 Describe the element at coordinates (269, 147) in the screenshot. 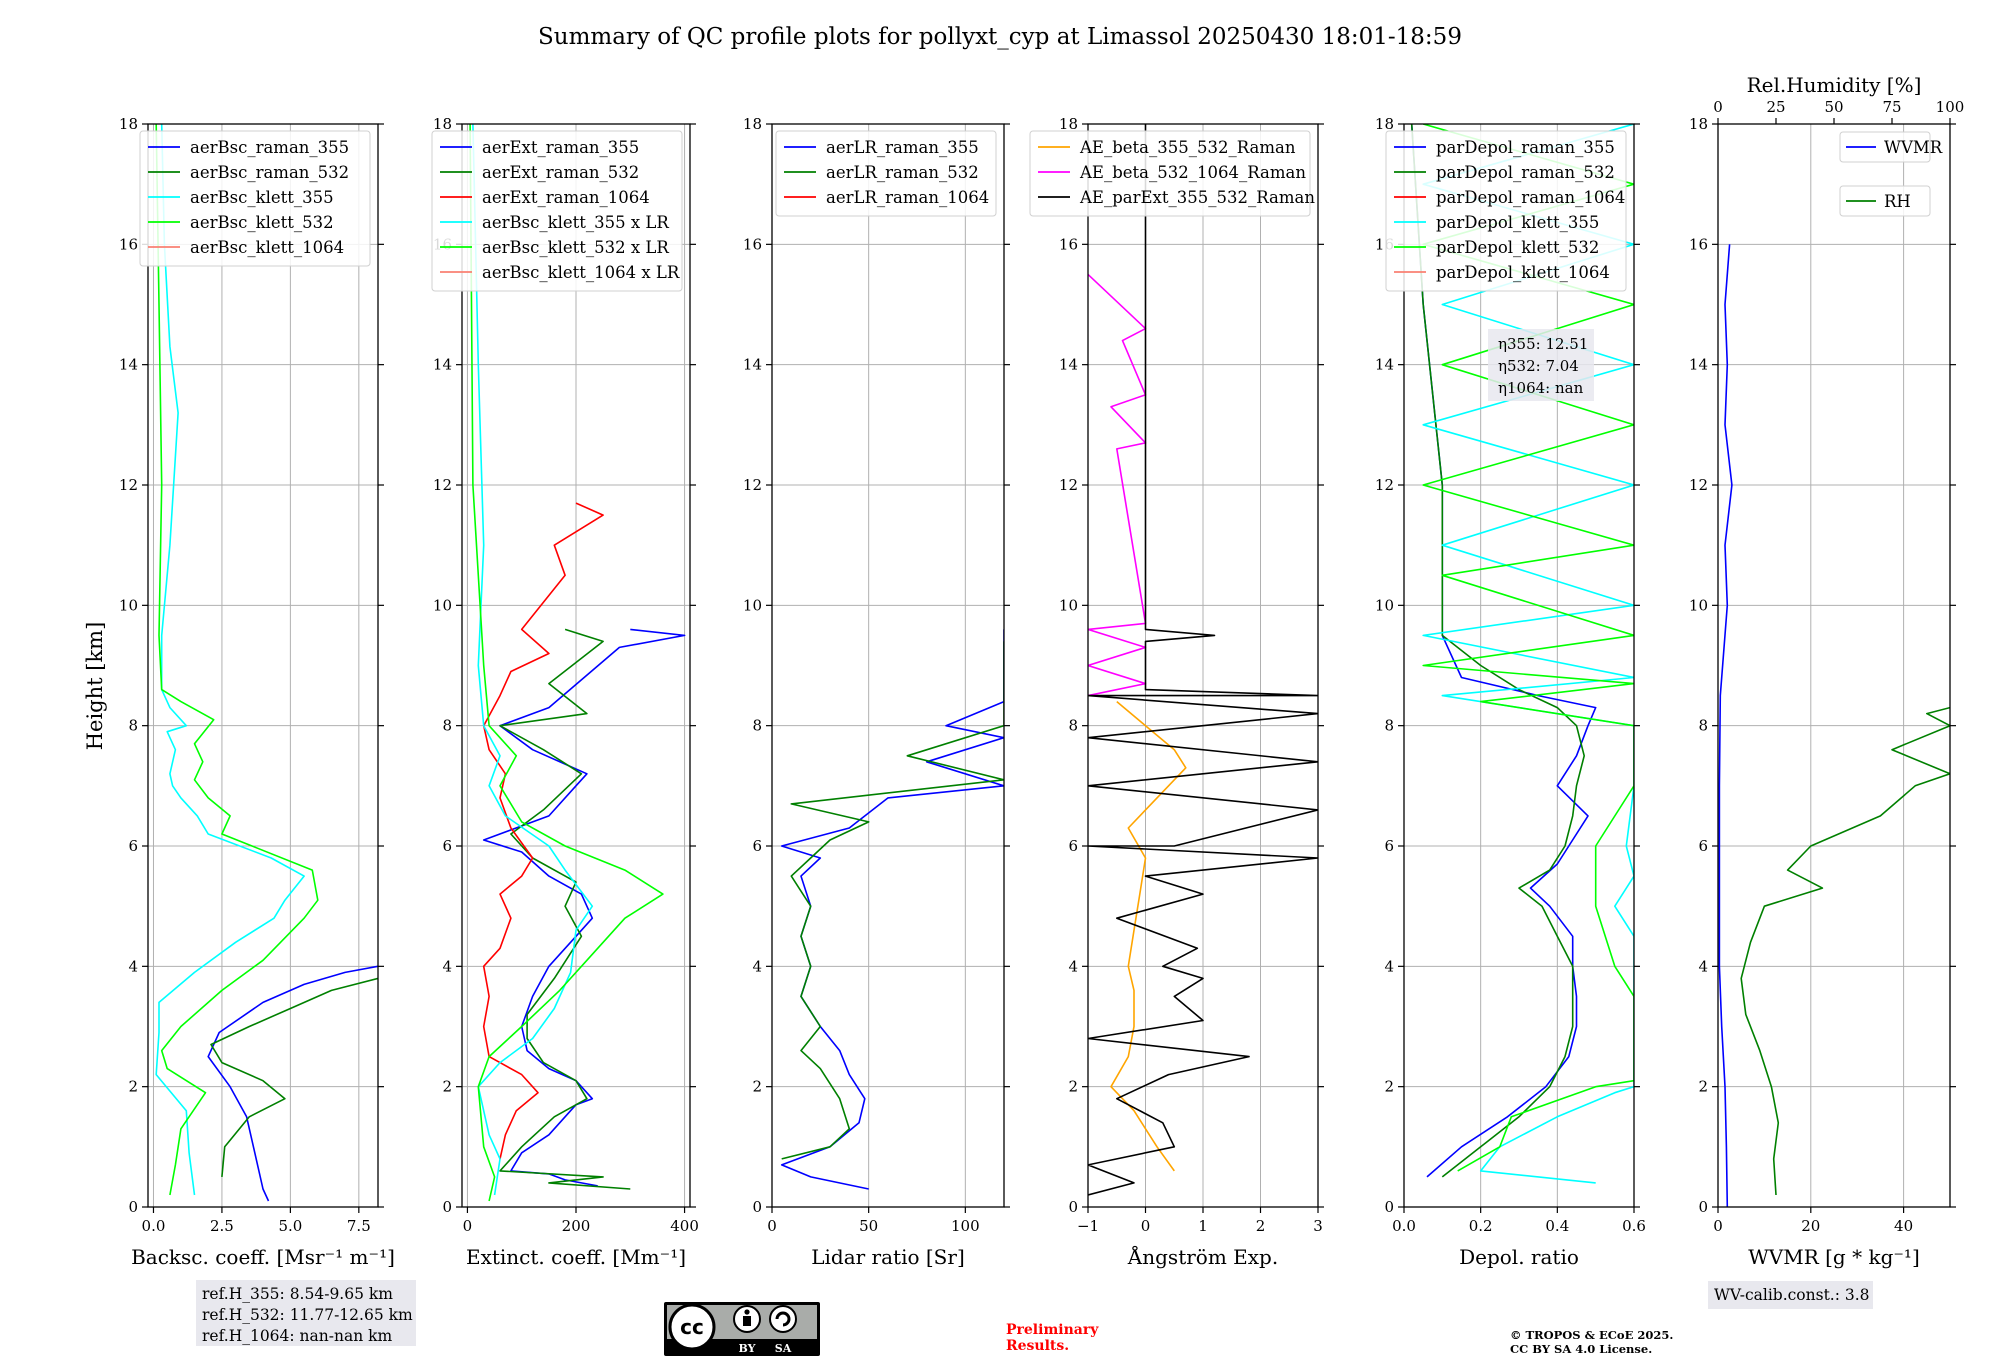

I see `legend-label: aerBsc_raman_355` at that location.